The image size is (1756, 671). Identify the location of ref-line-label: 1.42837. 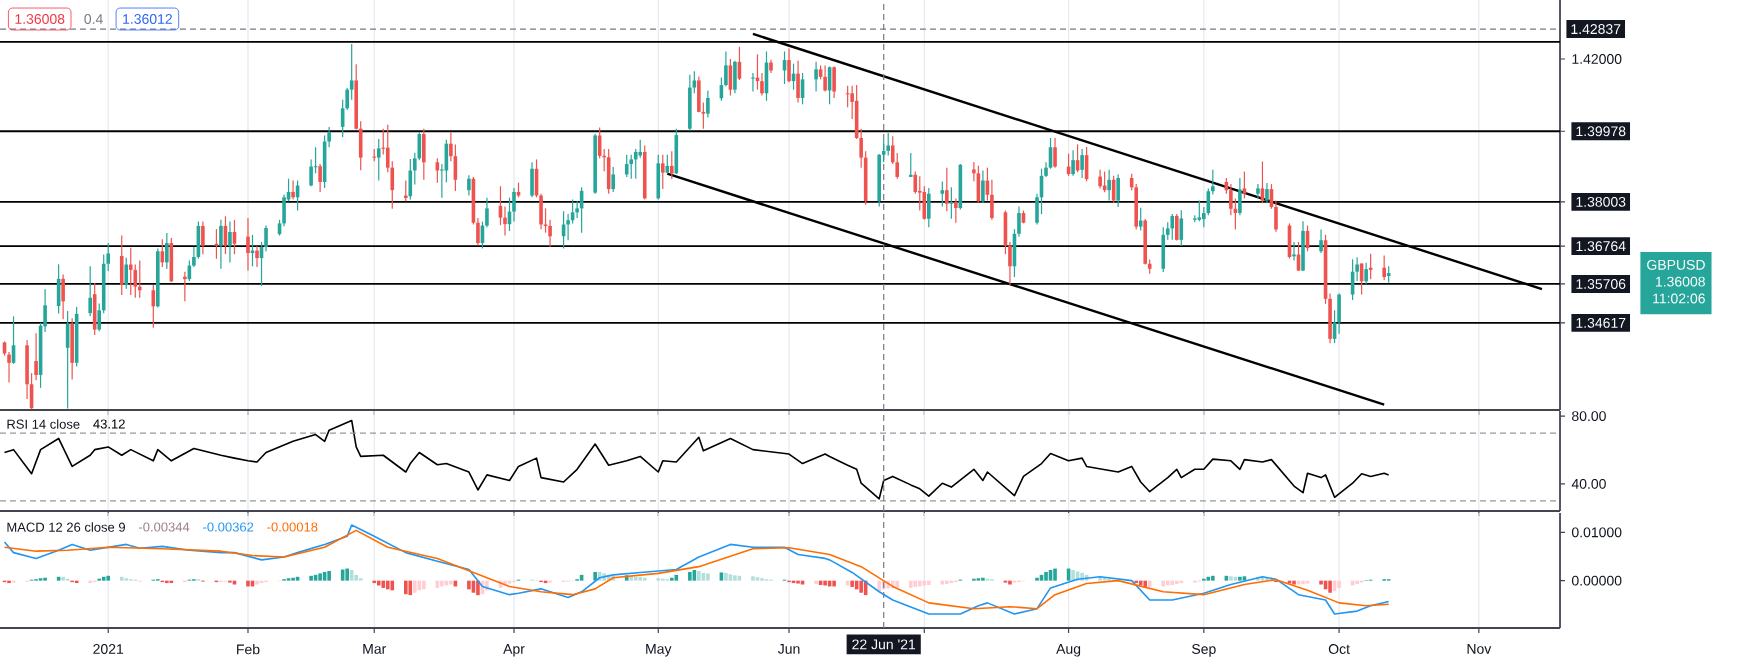
(1596, 29).